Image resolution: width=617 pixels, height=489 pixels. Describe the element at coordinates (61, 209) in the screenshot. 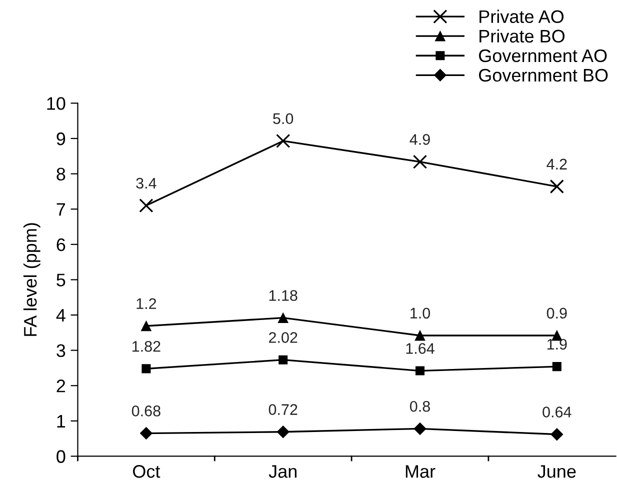

I see `y-tick-label: 7` at that location.